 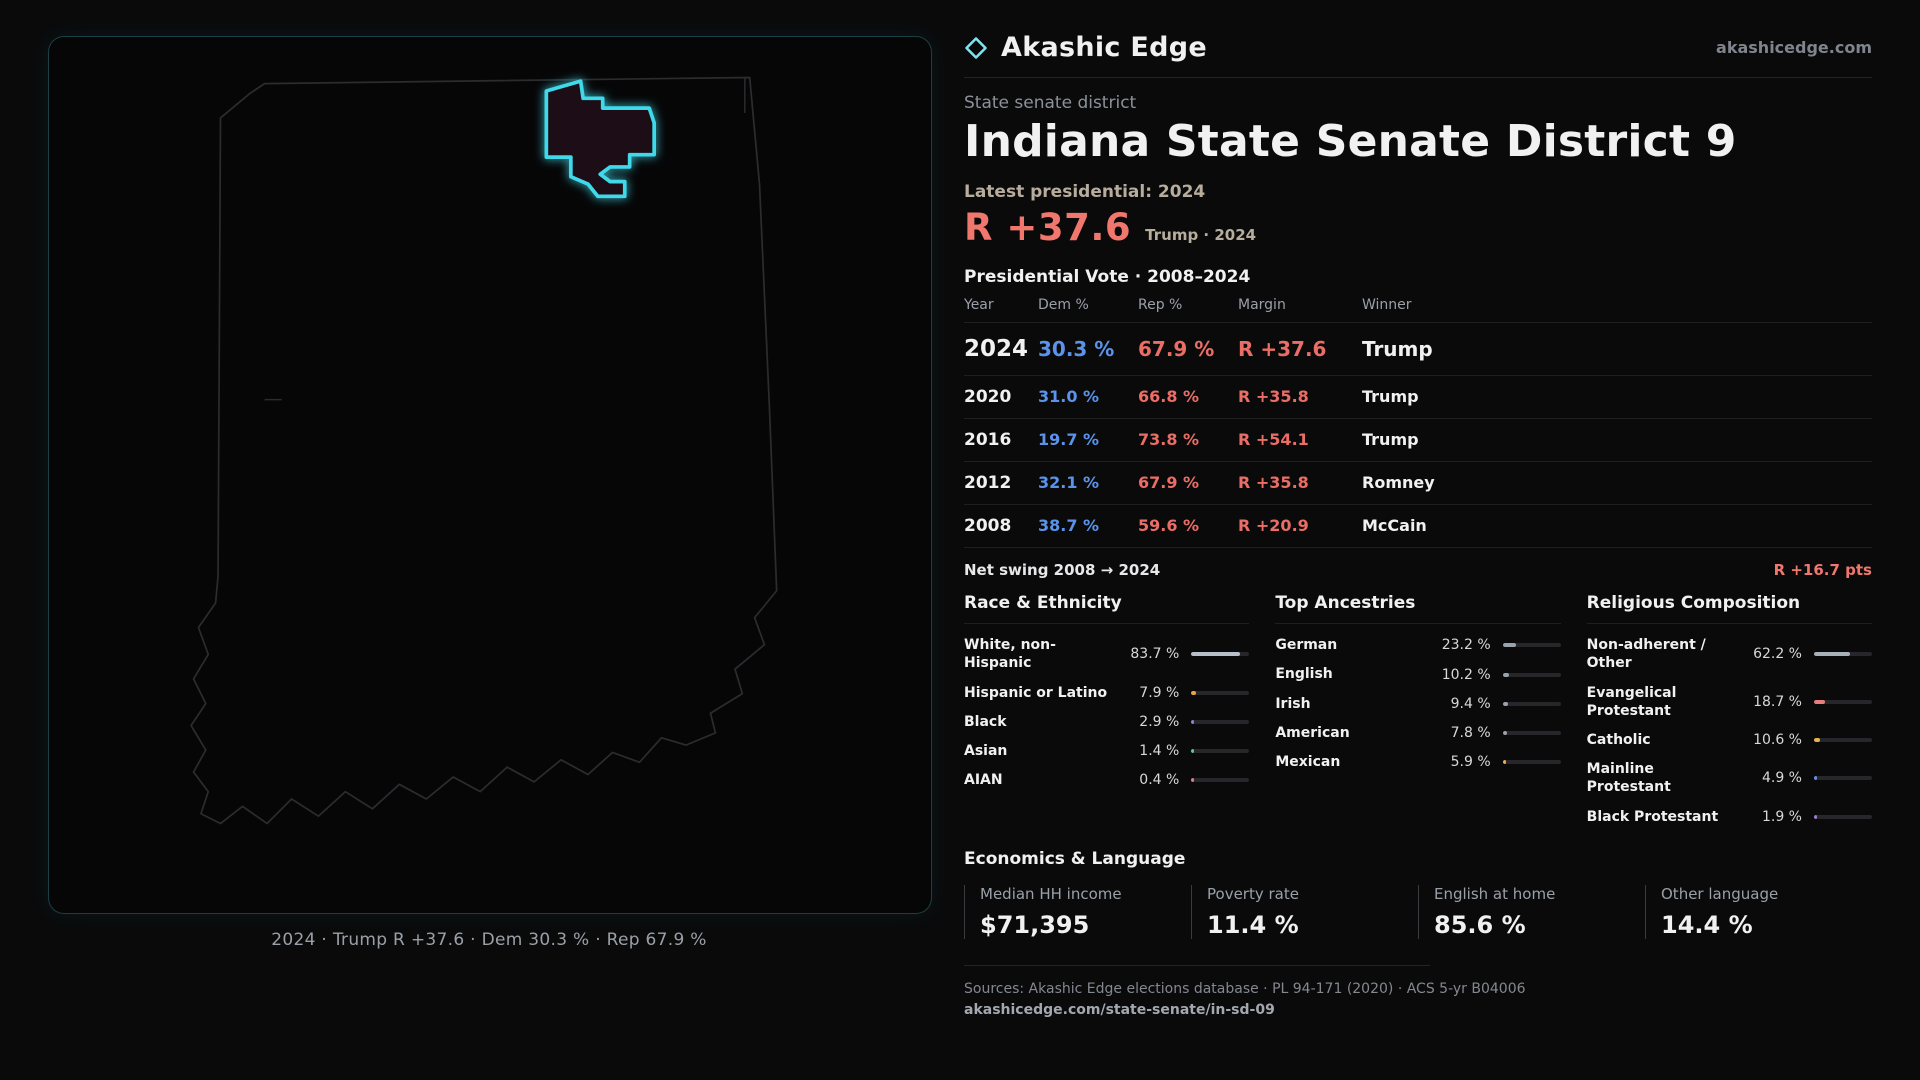 I want to click on cell-winner: Romney, so click(x=1398, y=483).